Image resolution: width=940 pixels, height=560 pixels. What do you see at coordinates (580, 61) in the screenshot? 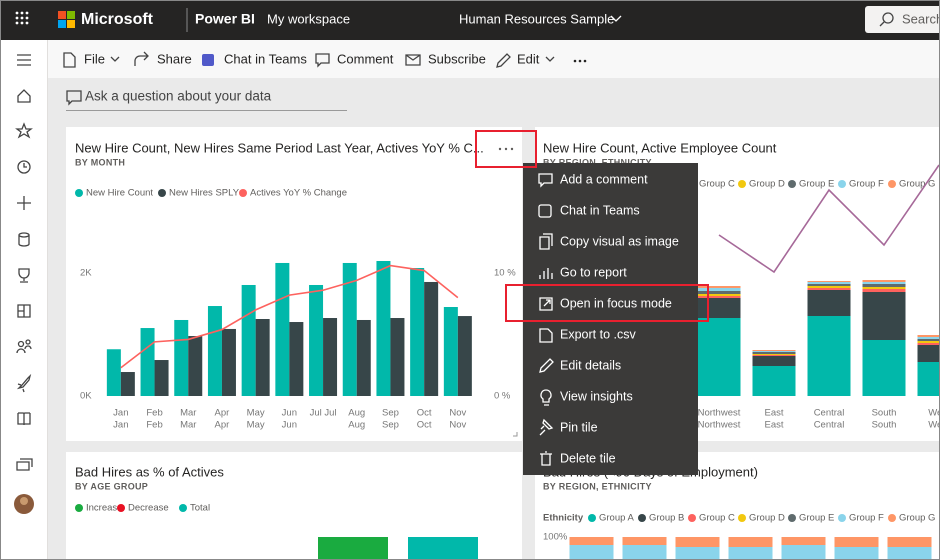
I see `more-options` at bounding box center [580, 61].